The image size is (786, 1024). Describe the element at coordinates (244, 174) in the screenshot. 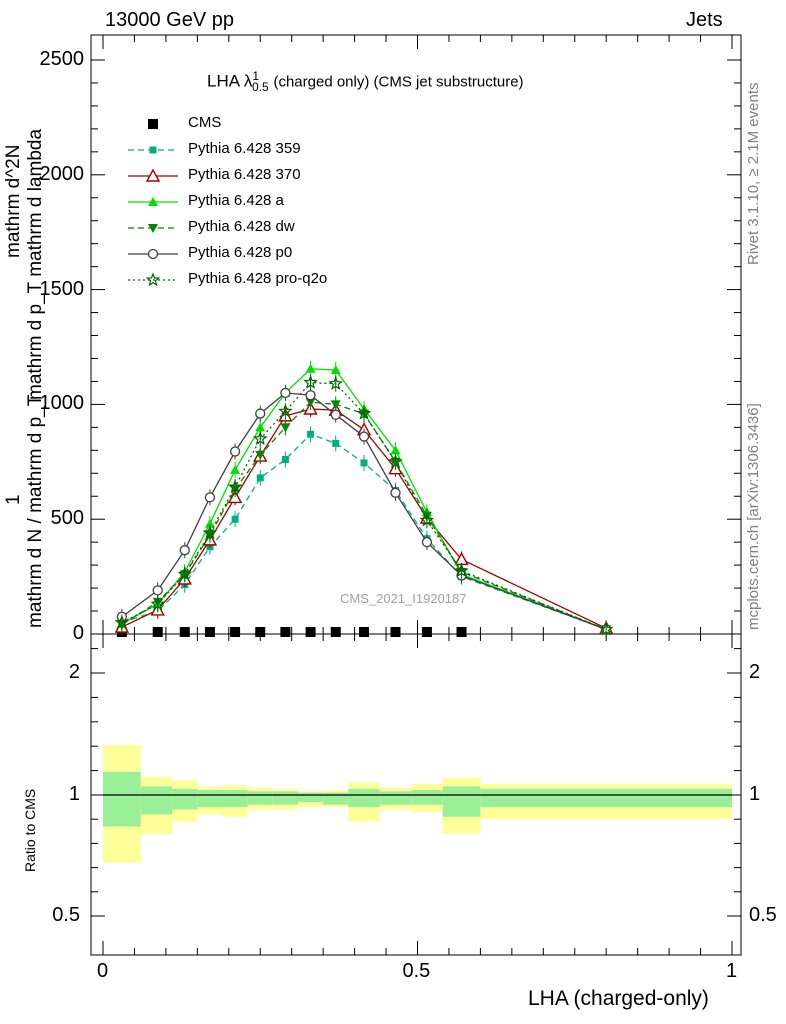

I see `legend-label-p370: Pythia 6.428 370` at that location.